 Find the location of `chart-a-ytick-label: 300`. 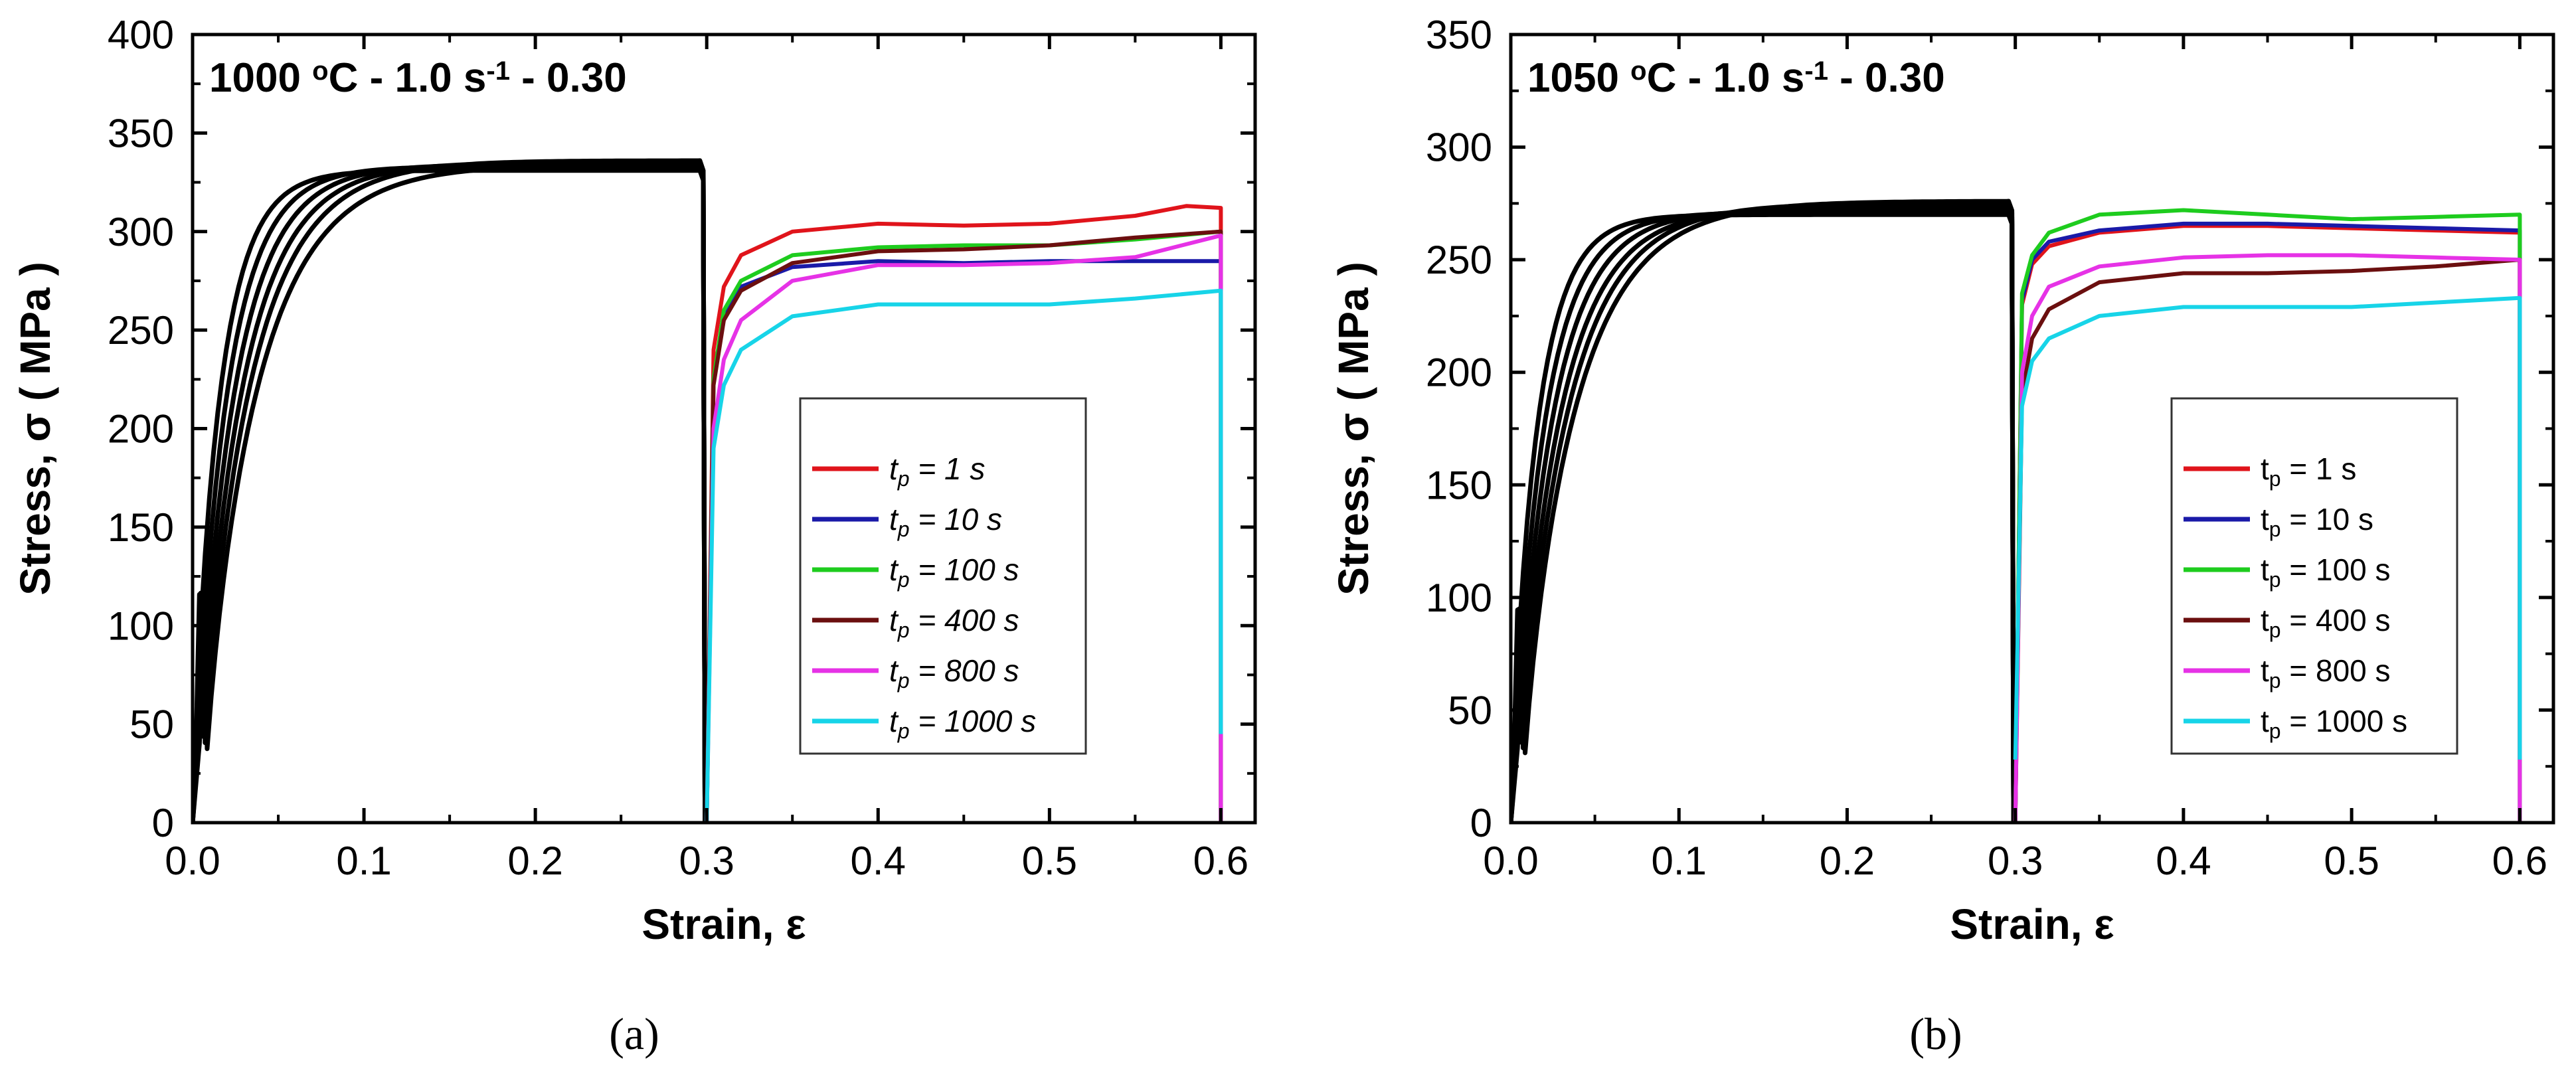

chart-a-ytick-label: 300 is located at coordinates (141, 232).